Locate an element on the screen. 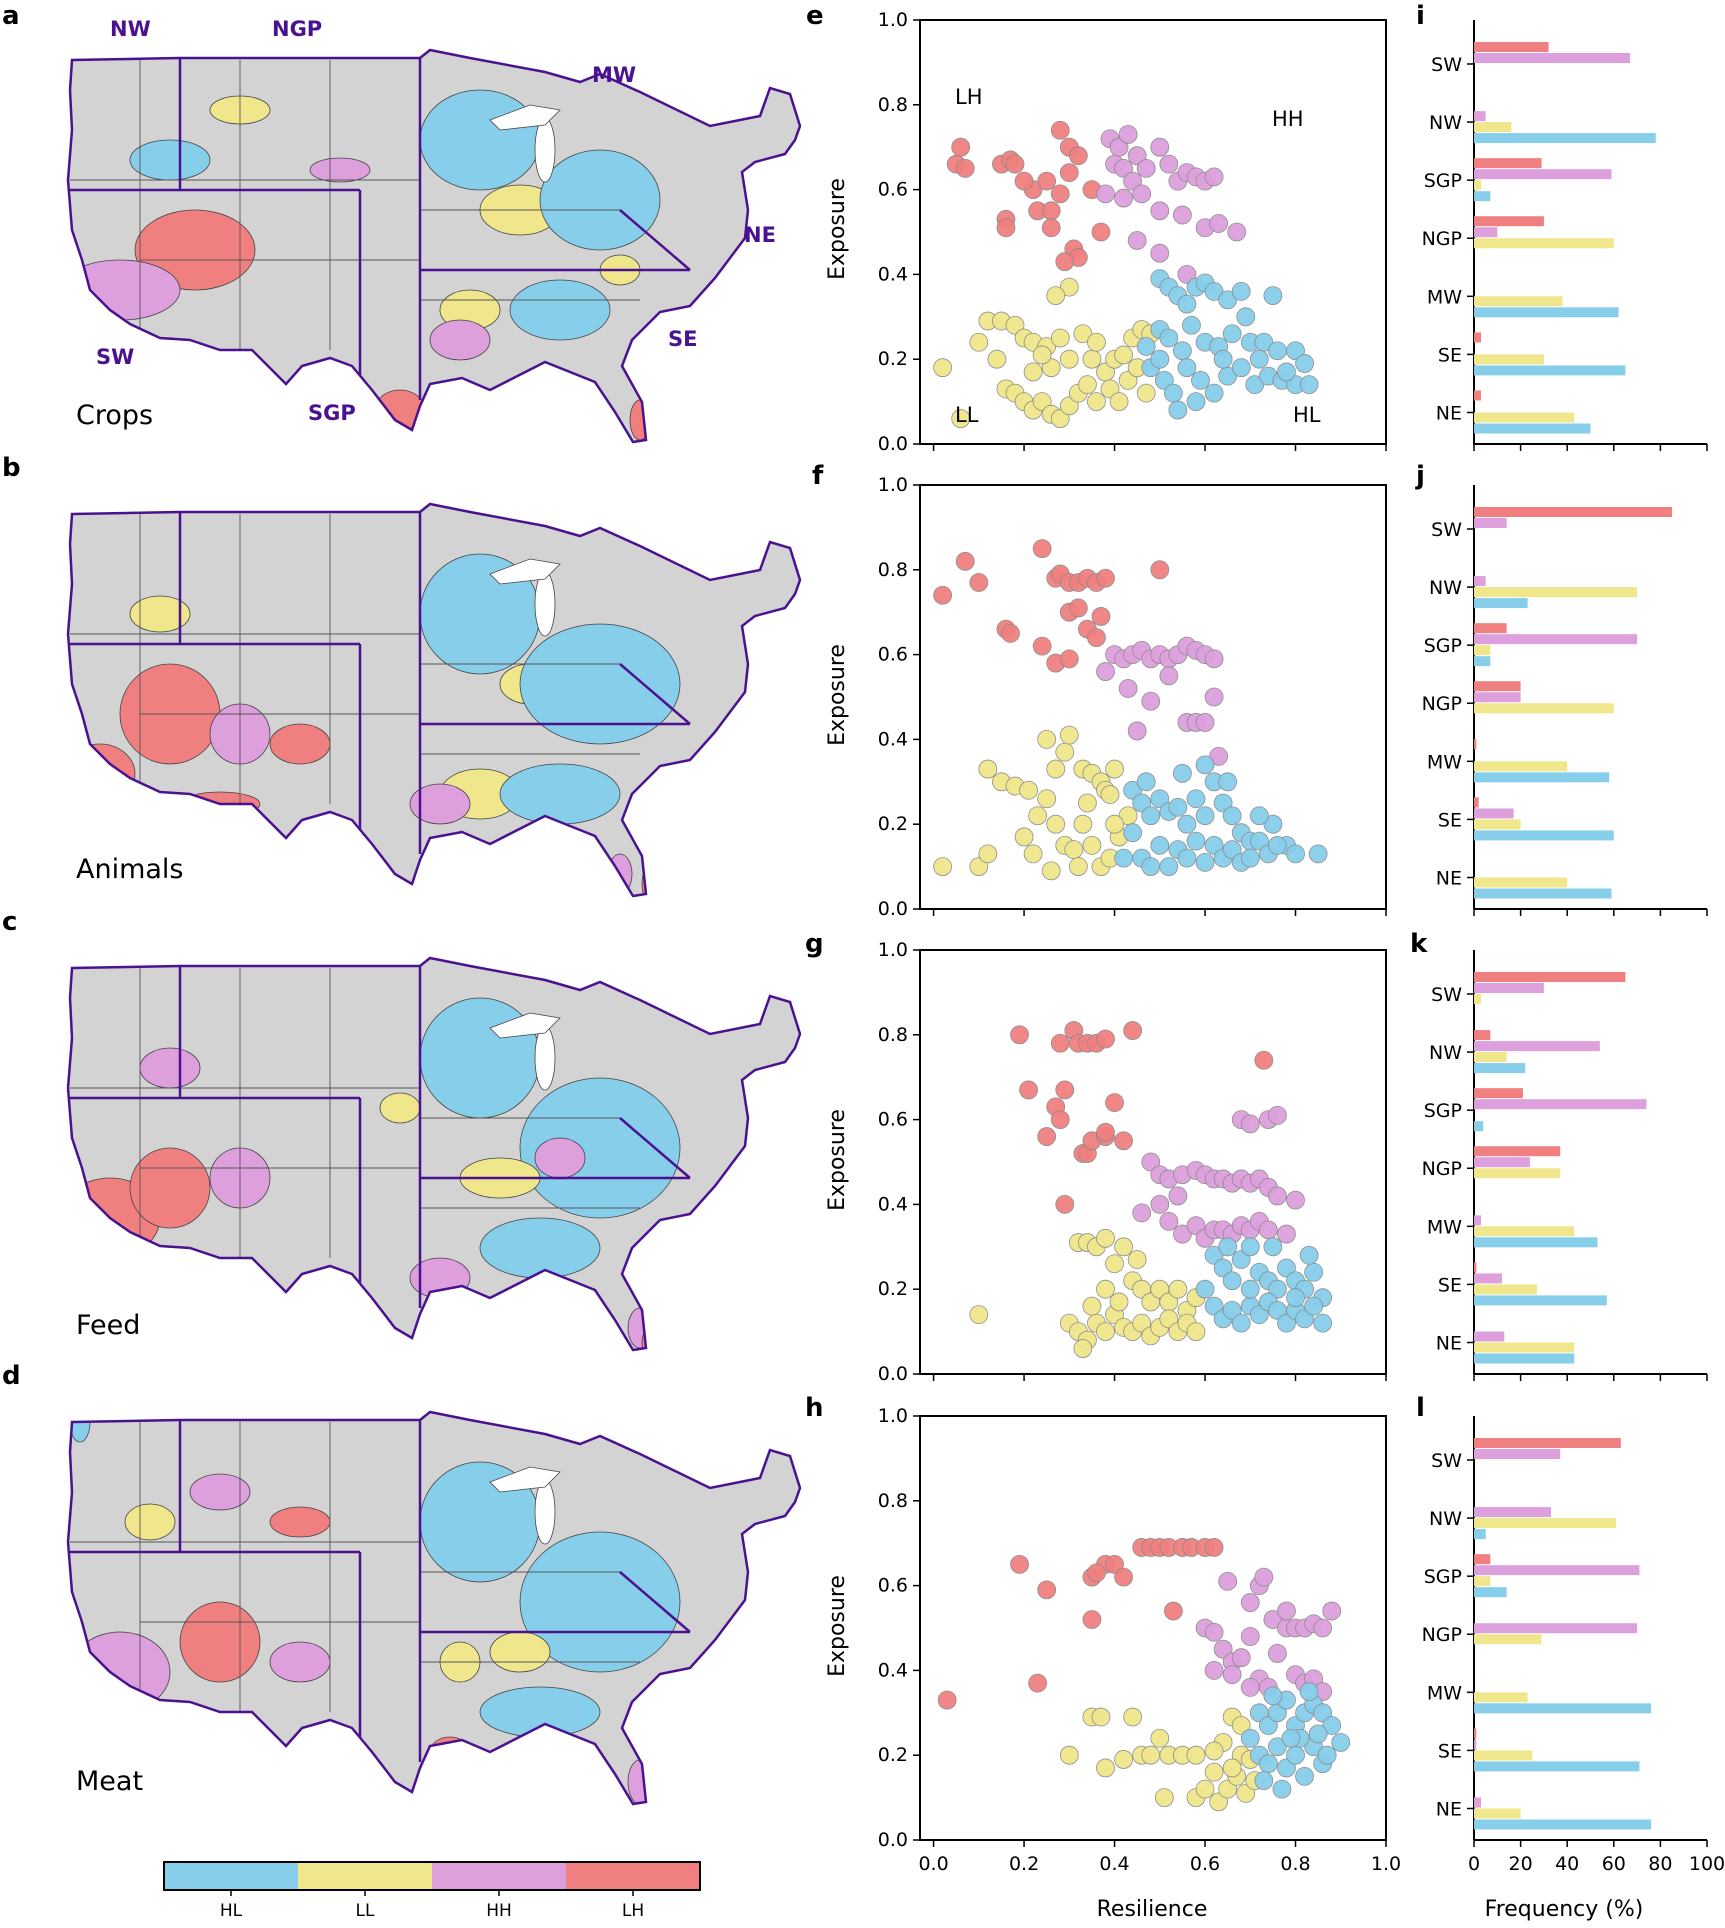 Image resolution: width=1725 pixels, height=1928 pixels. bars-i: SW NW SGP NGP MW SE NE is located at coordinates (1565, 235).